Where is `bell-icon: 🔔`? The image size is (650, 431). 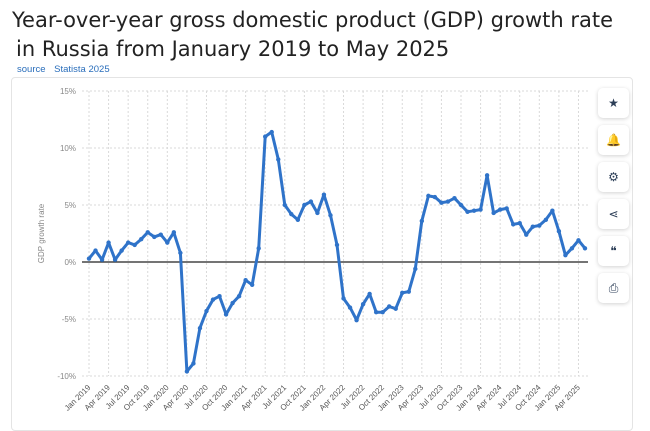 bell-icon: 🔔 is located at coordinates (613, 140).